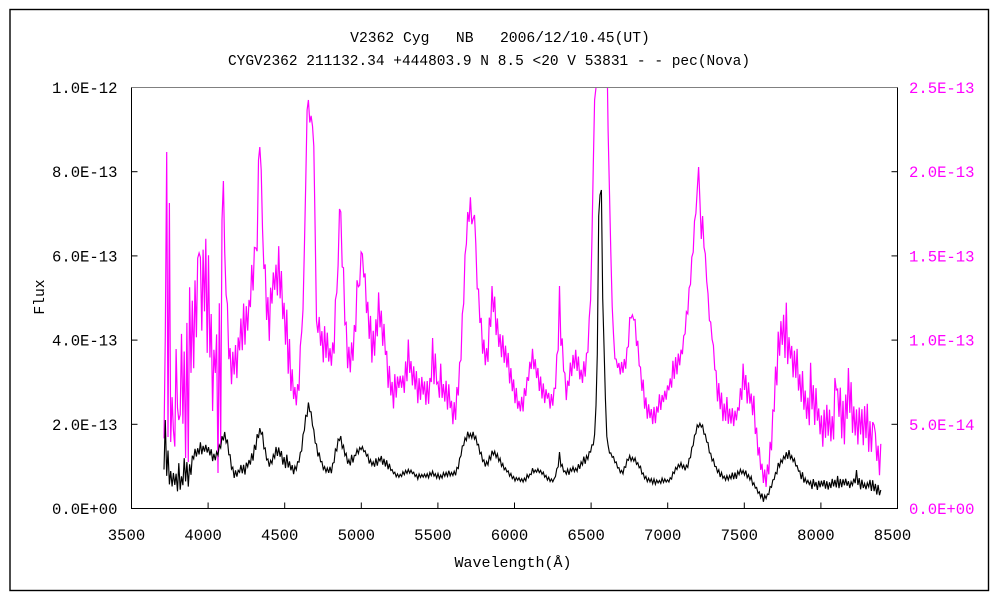 The image size is (1000, 600). I want to click on svg-text: 6.0E-13, so click(85, 257).